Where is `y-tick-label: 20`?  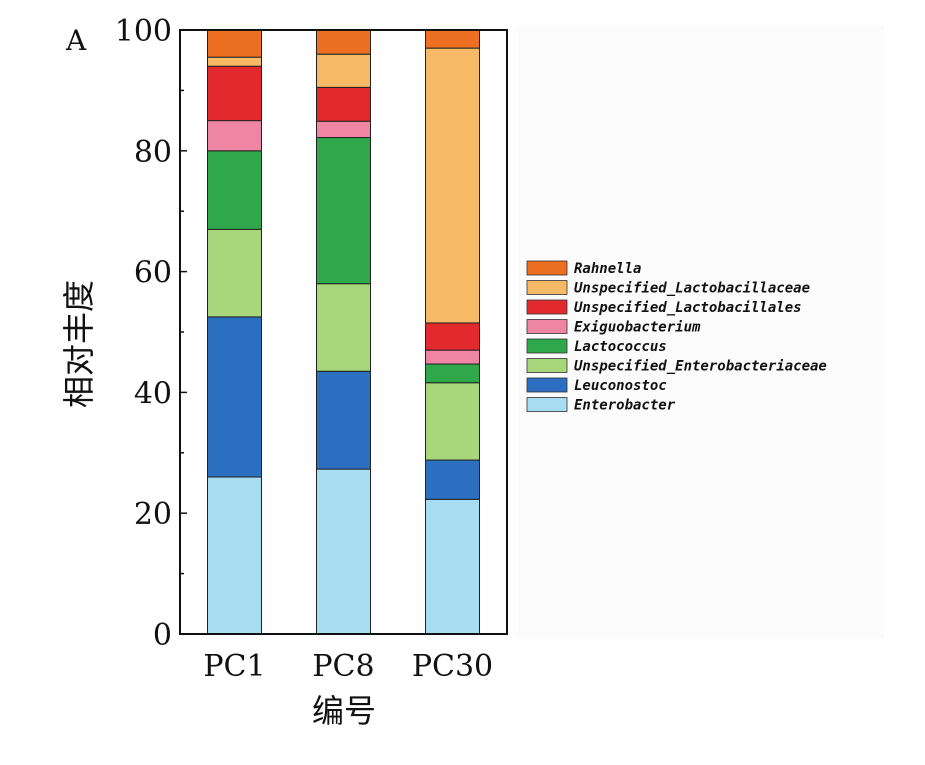
y-tick-label: 20 is located at coordinates (153, 514).